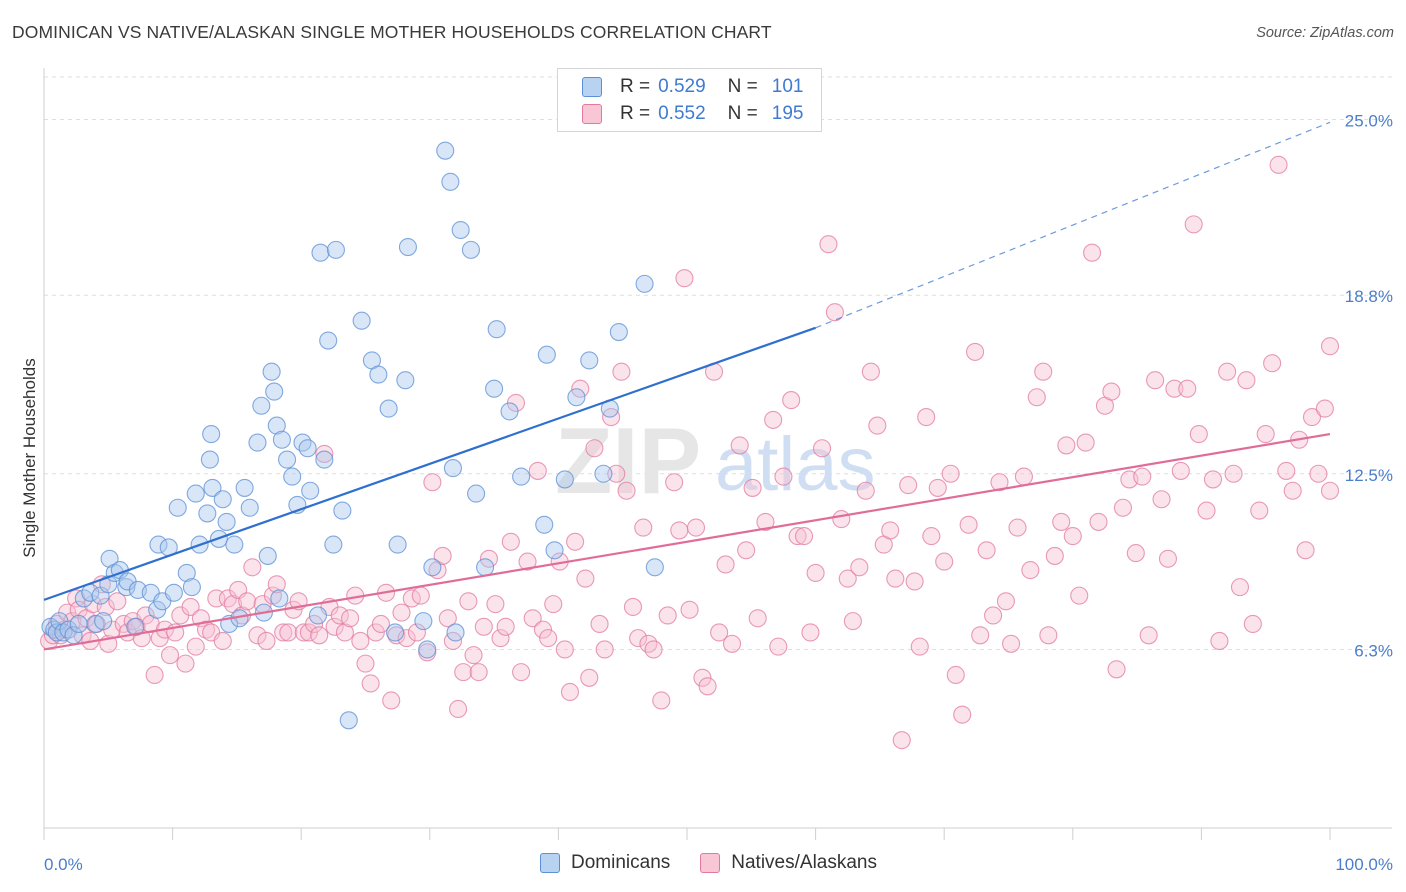  I want to click on legend-item-natives: Natives/Alaskans, so click(788, 863).